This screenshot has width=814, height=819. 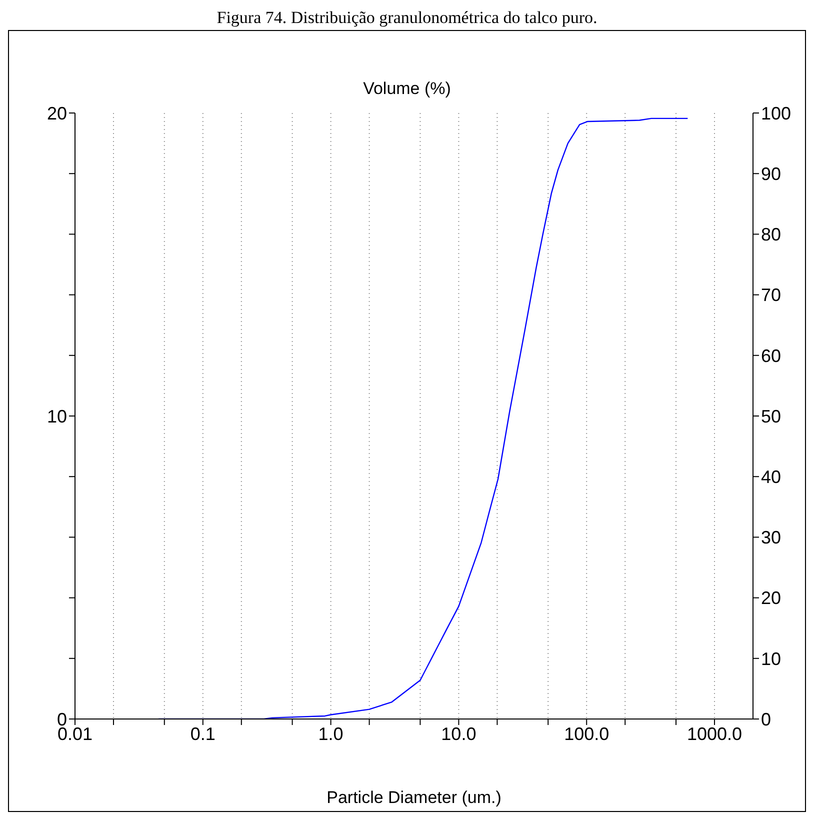 What do you see at coordinates (771, 234) in the screenshot?
I see `y2-tick-label: 80` at bounding box center [771, 234].